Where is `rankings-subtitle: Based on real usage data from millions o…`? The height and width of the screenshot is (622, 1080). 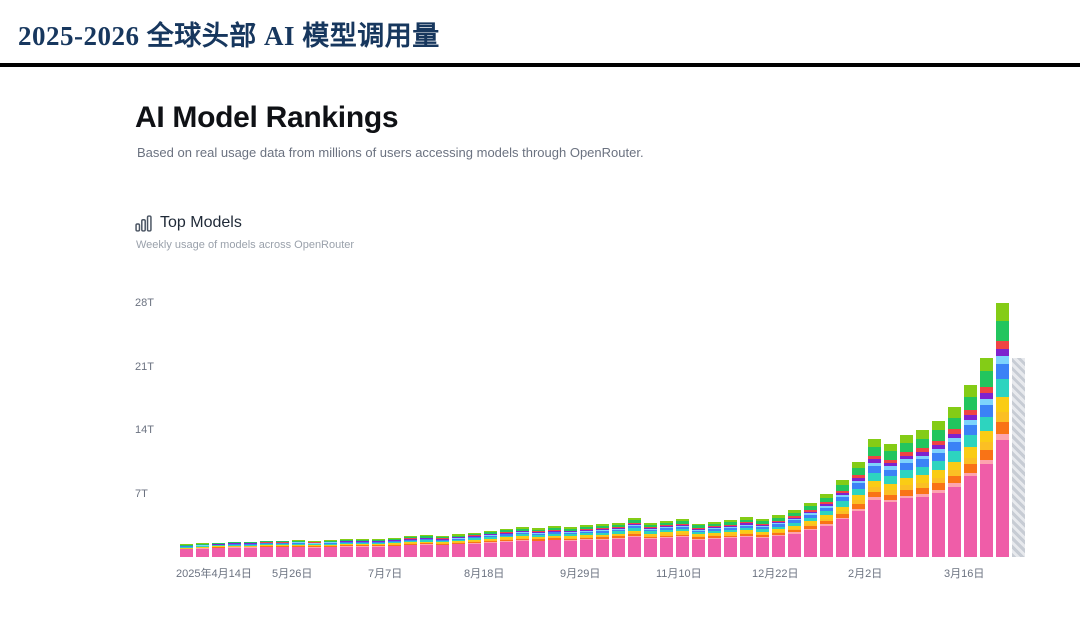
rankings-subtitle: Based on real usage data from millions o… is located at coordinates (608, 152).